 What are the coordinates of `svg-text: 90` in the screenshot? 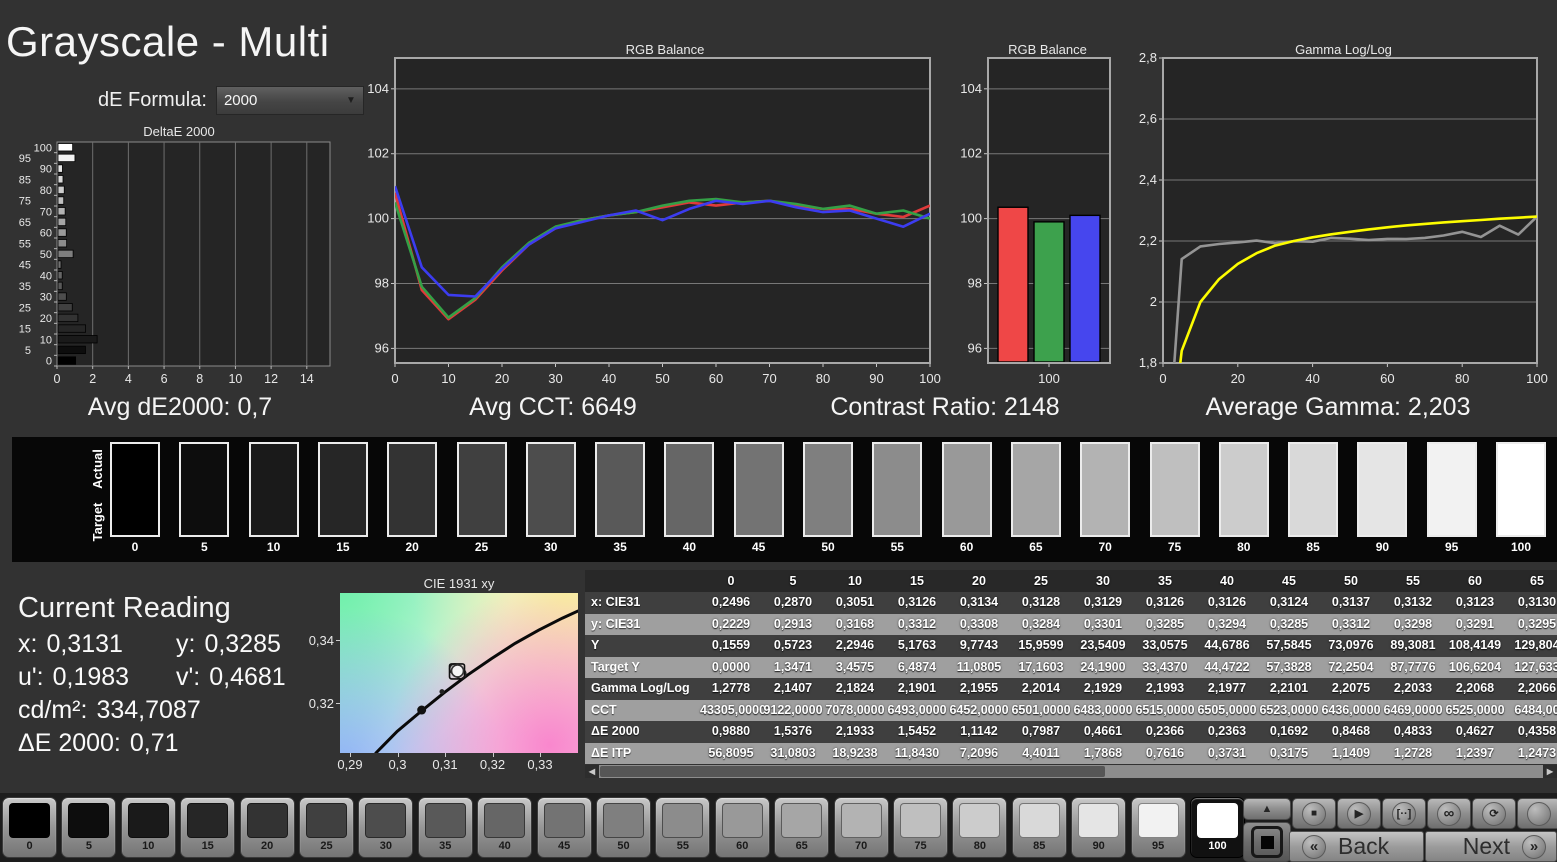 It's located at (876, 378).